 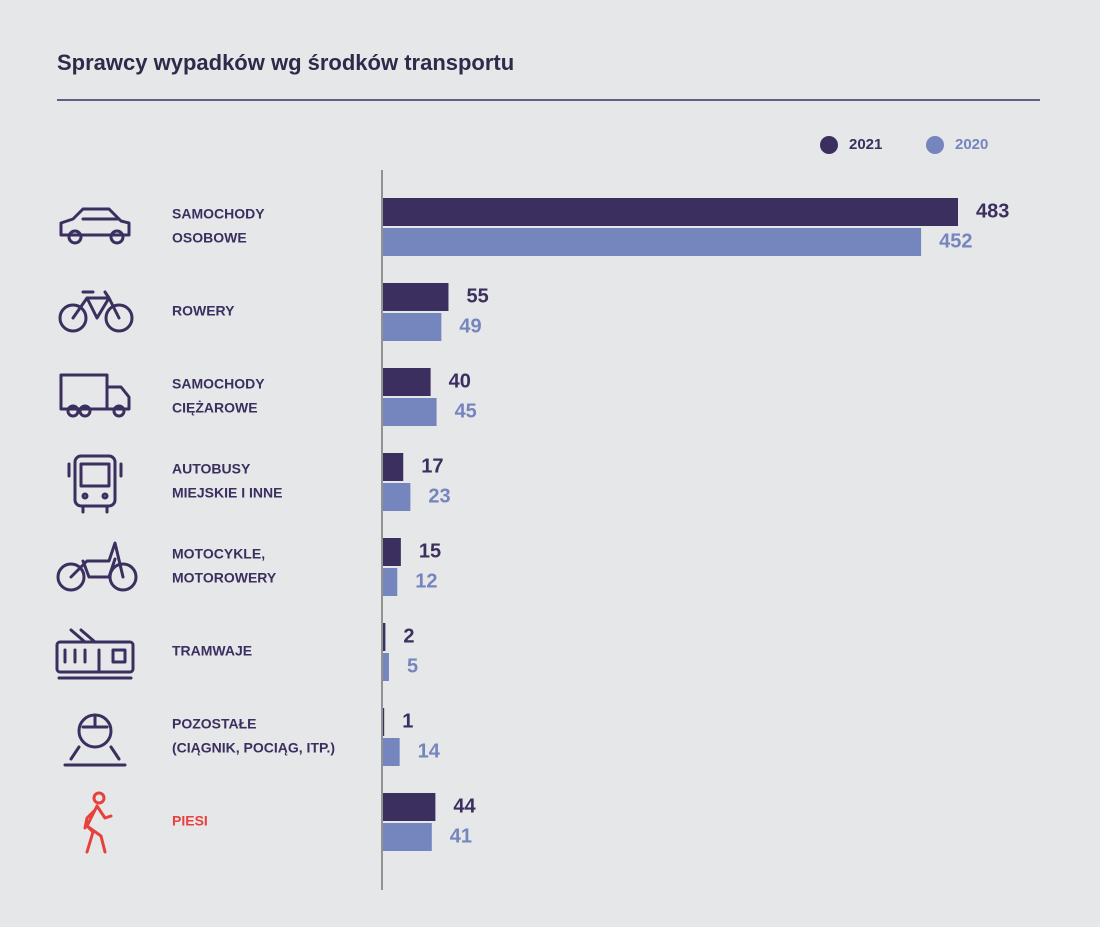 I want to click on value-label: 55, so click(x=477, y=296).